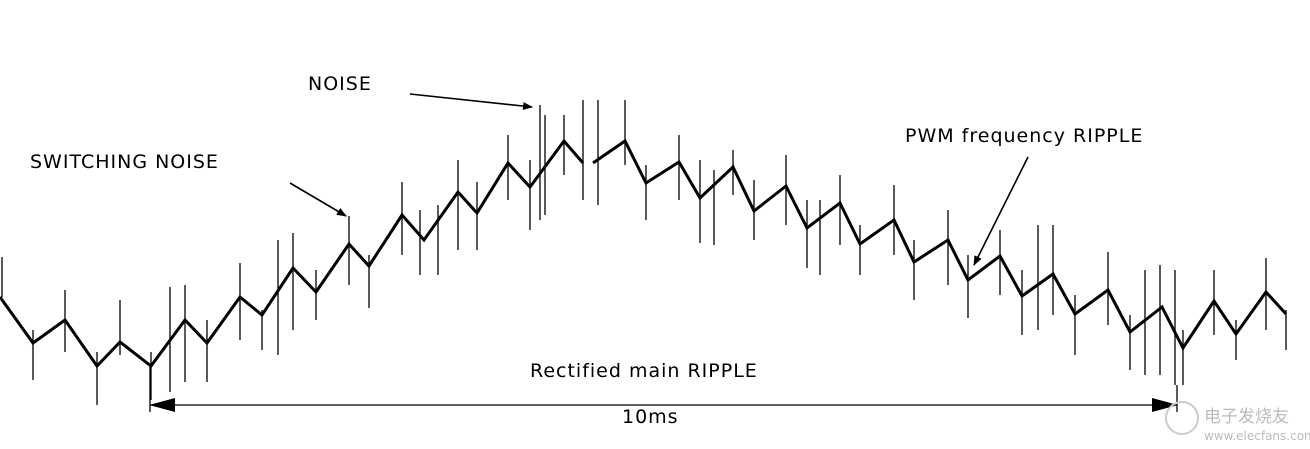 The height and width of the screenshot is (449, 1310). I want to click on label: Rectified main RIPPLE, so click(644, 371).